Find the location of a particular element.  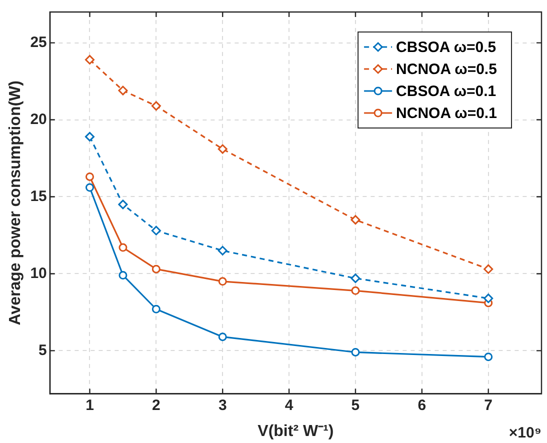

y-tick-label: 5 is located at coordinates (42, 350).